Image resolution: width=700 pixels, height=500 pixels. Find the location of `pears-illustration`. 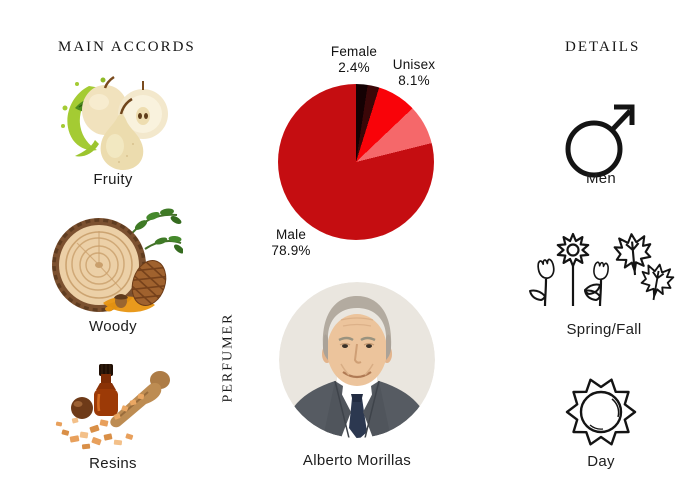

pears-illustration is located at coordinates (114, 122).